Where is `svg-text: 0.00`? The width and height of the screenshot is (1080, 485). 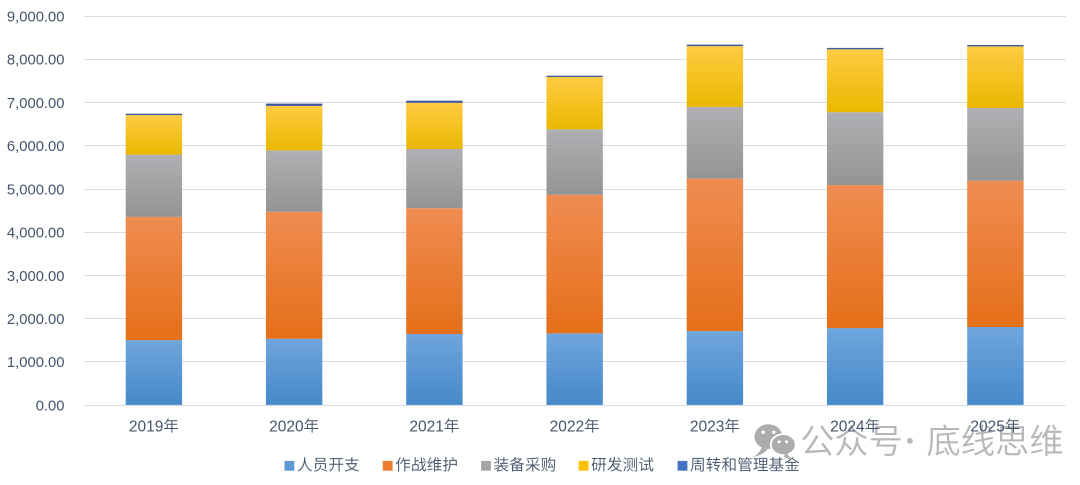
svg-text: 0.00 is located at coordinates (50, 406).